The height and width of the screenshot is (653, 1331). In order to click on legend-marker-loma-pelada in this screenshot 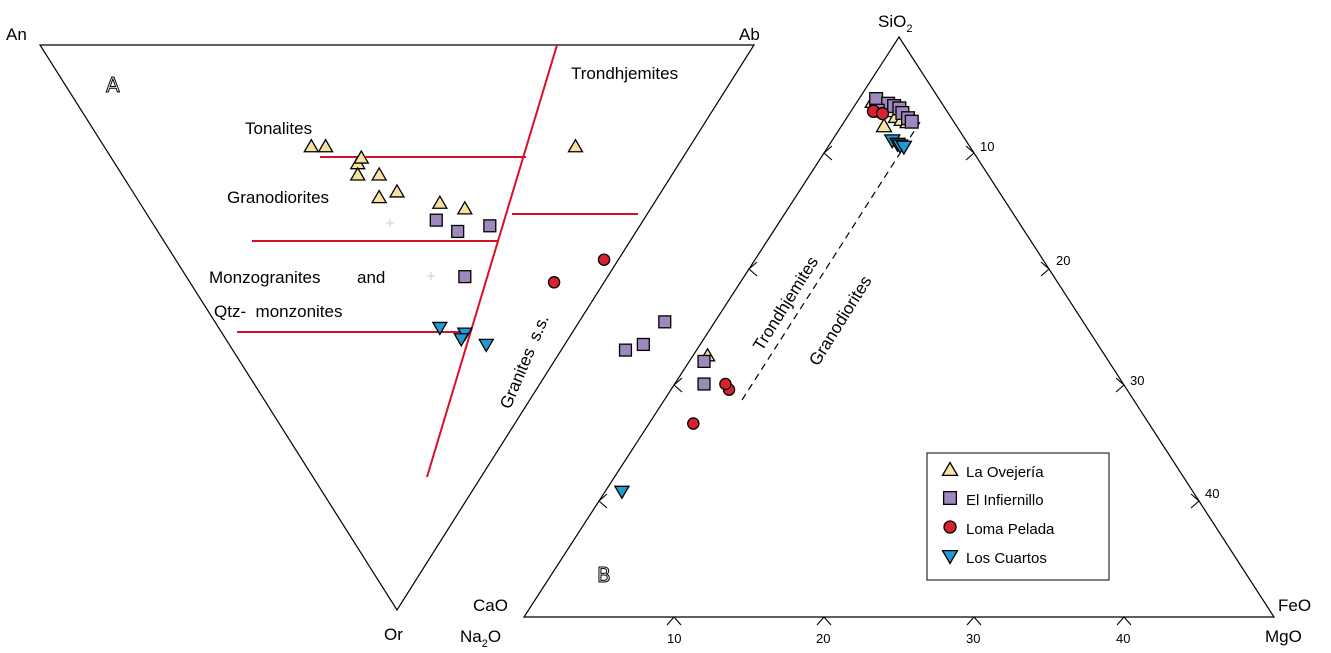, I will do `click(950, 527)`.